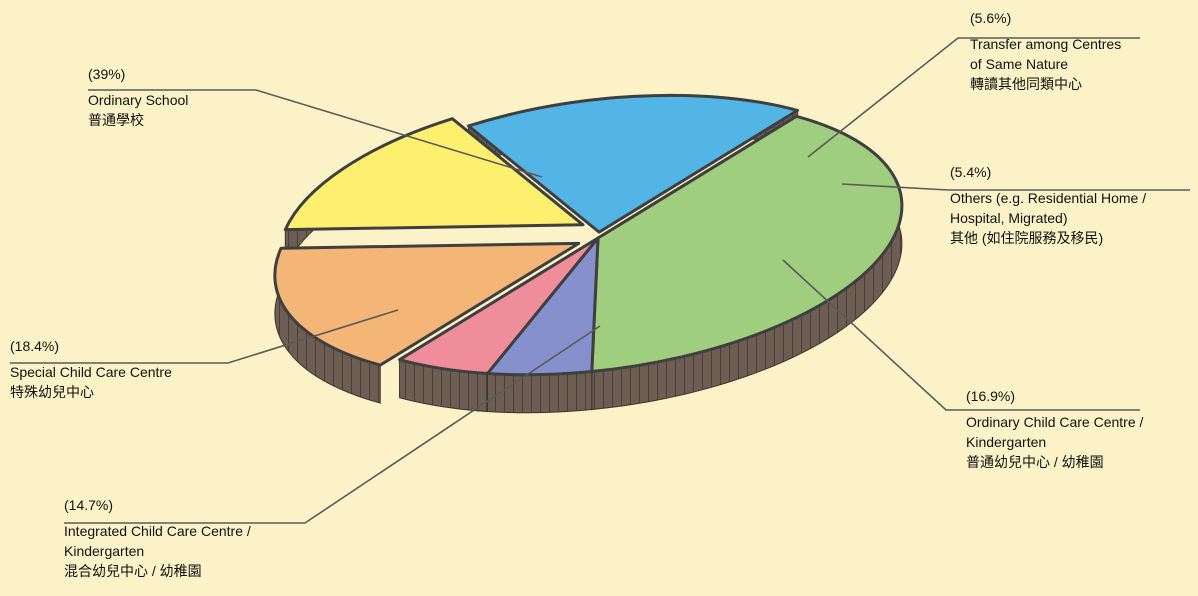 The height and width of the screenshot is (596, 1198). Describe the element at coordinates (1026, 84) in the screenshot. I see `slice-label-zh: 轉讀其他同類中心` at that location.